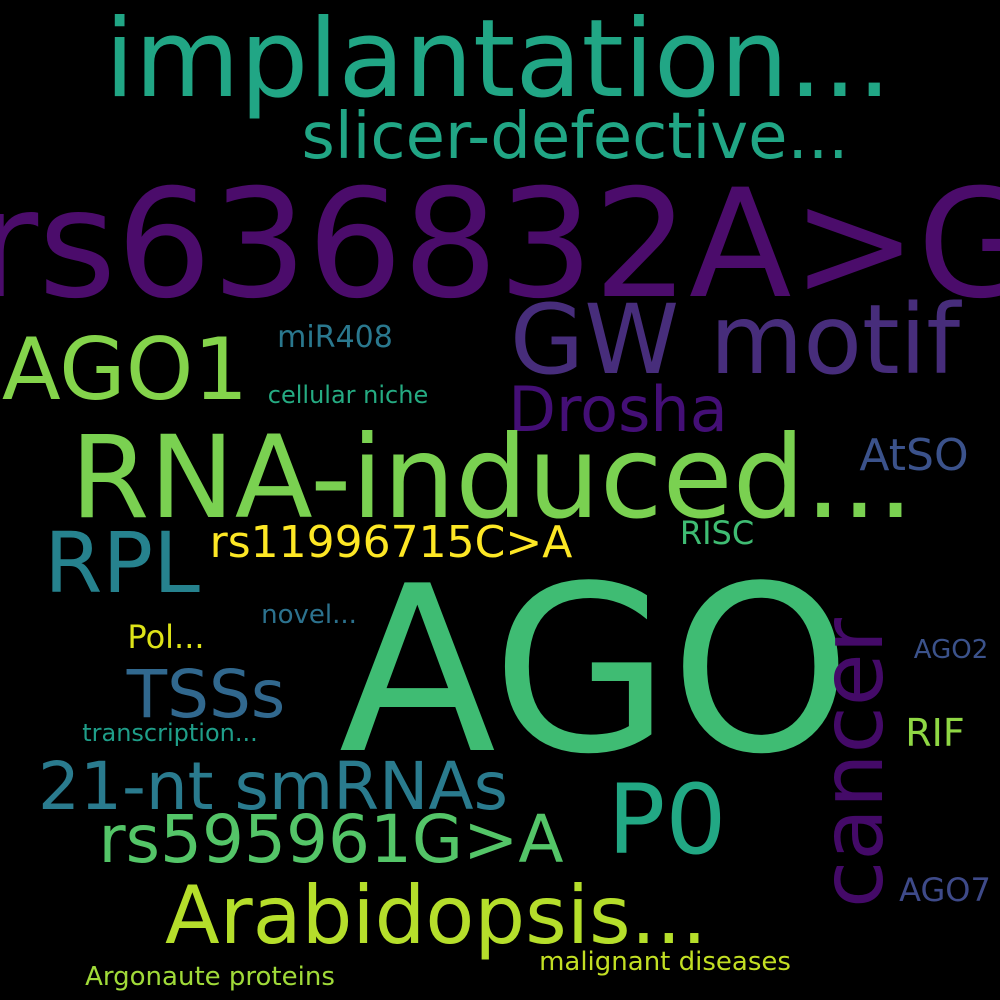 This screenshot has height=1000, width=1000. I want to click on word-cancer: cancer, so click(853, 763).